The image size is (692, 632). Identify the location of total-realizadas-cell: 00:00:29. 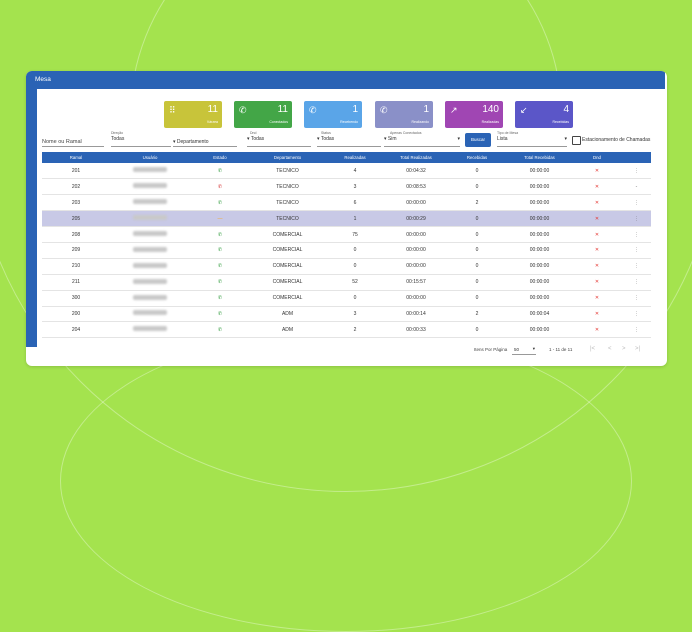
(416, 218).